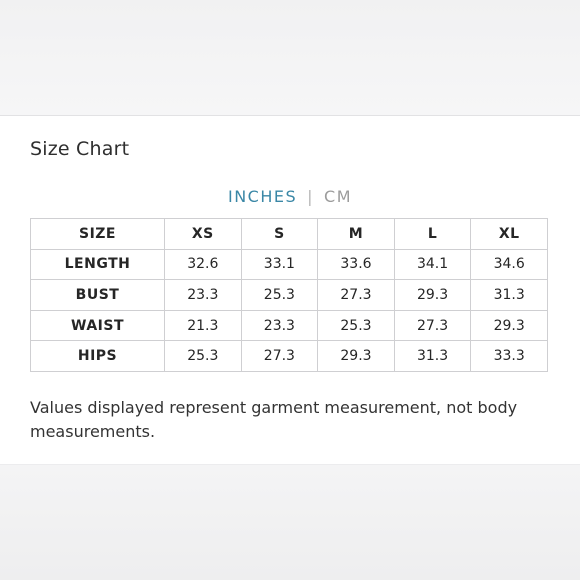  I want to click on table-header-cell: SIZE, so click(97, 234).